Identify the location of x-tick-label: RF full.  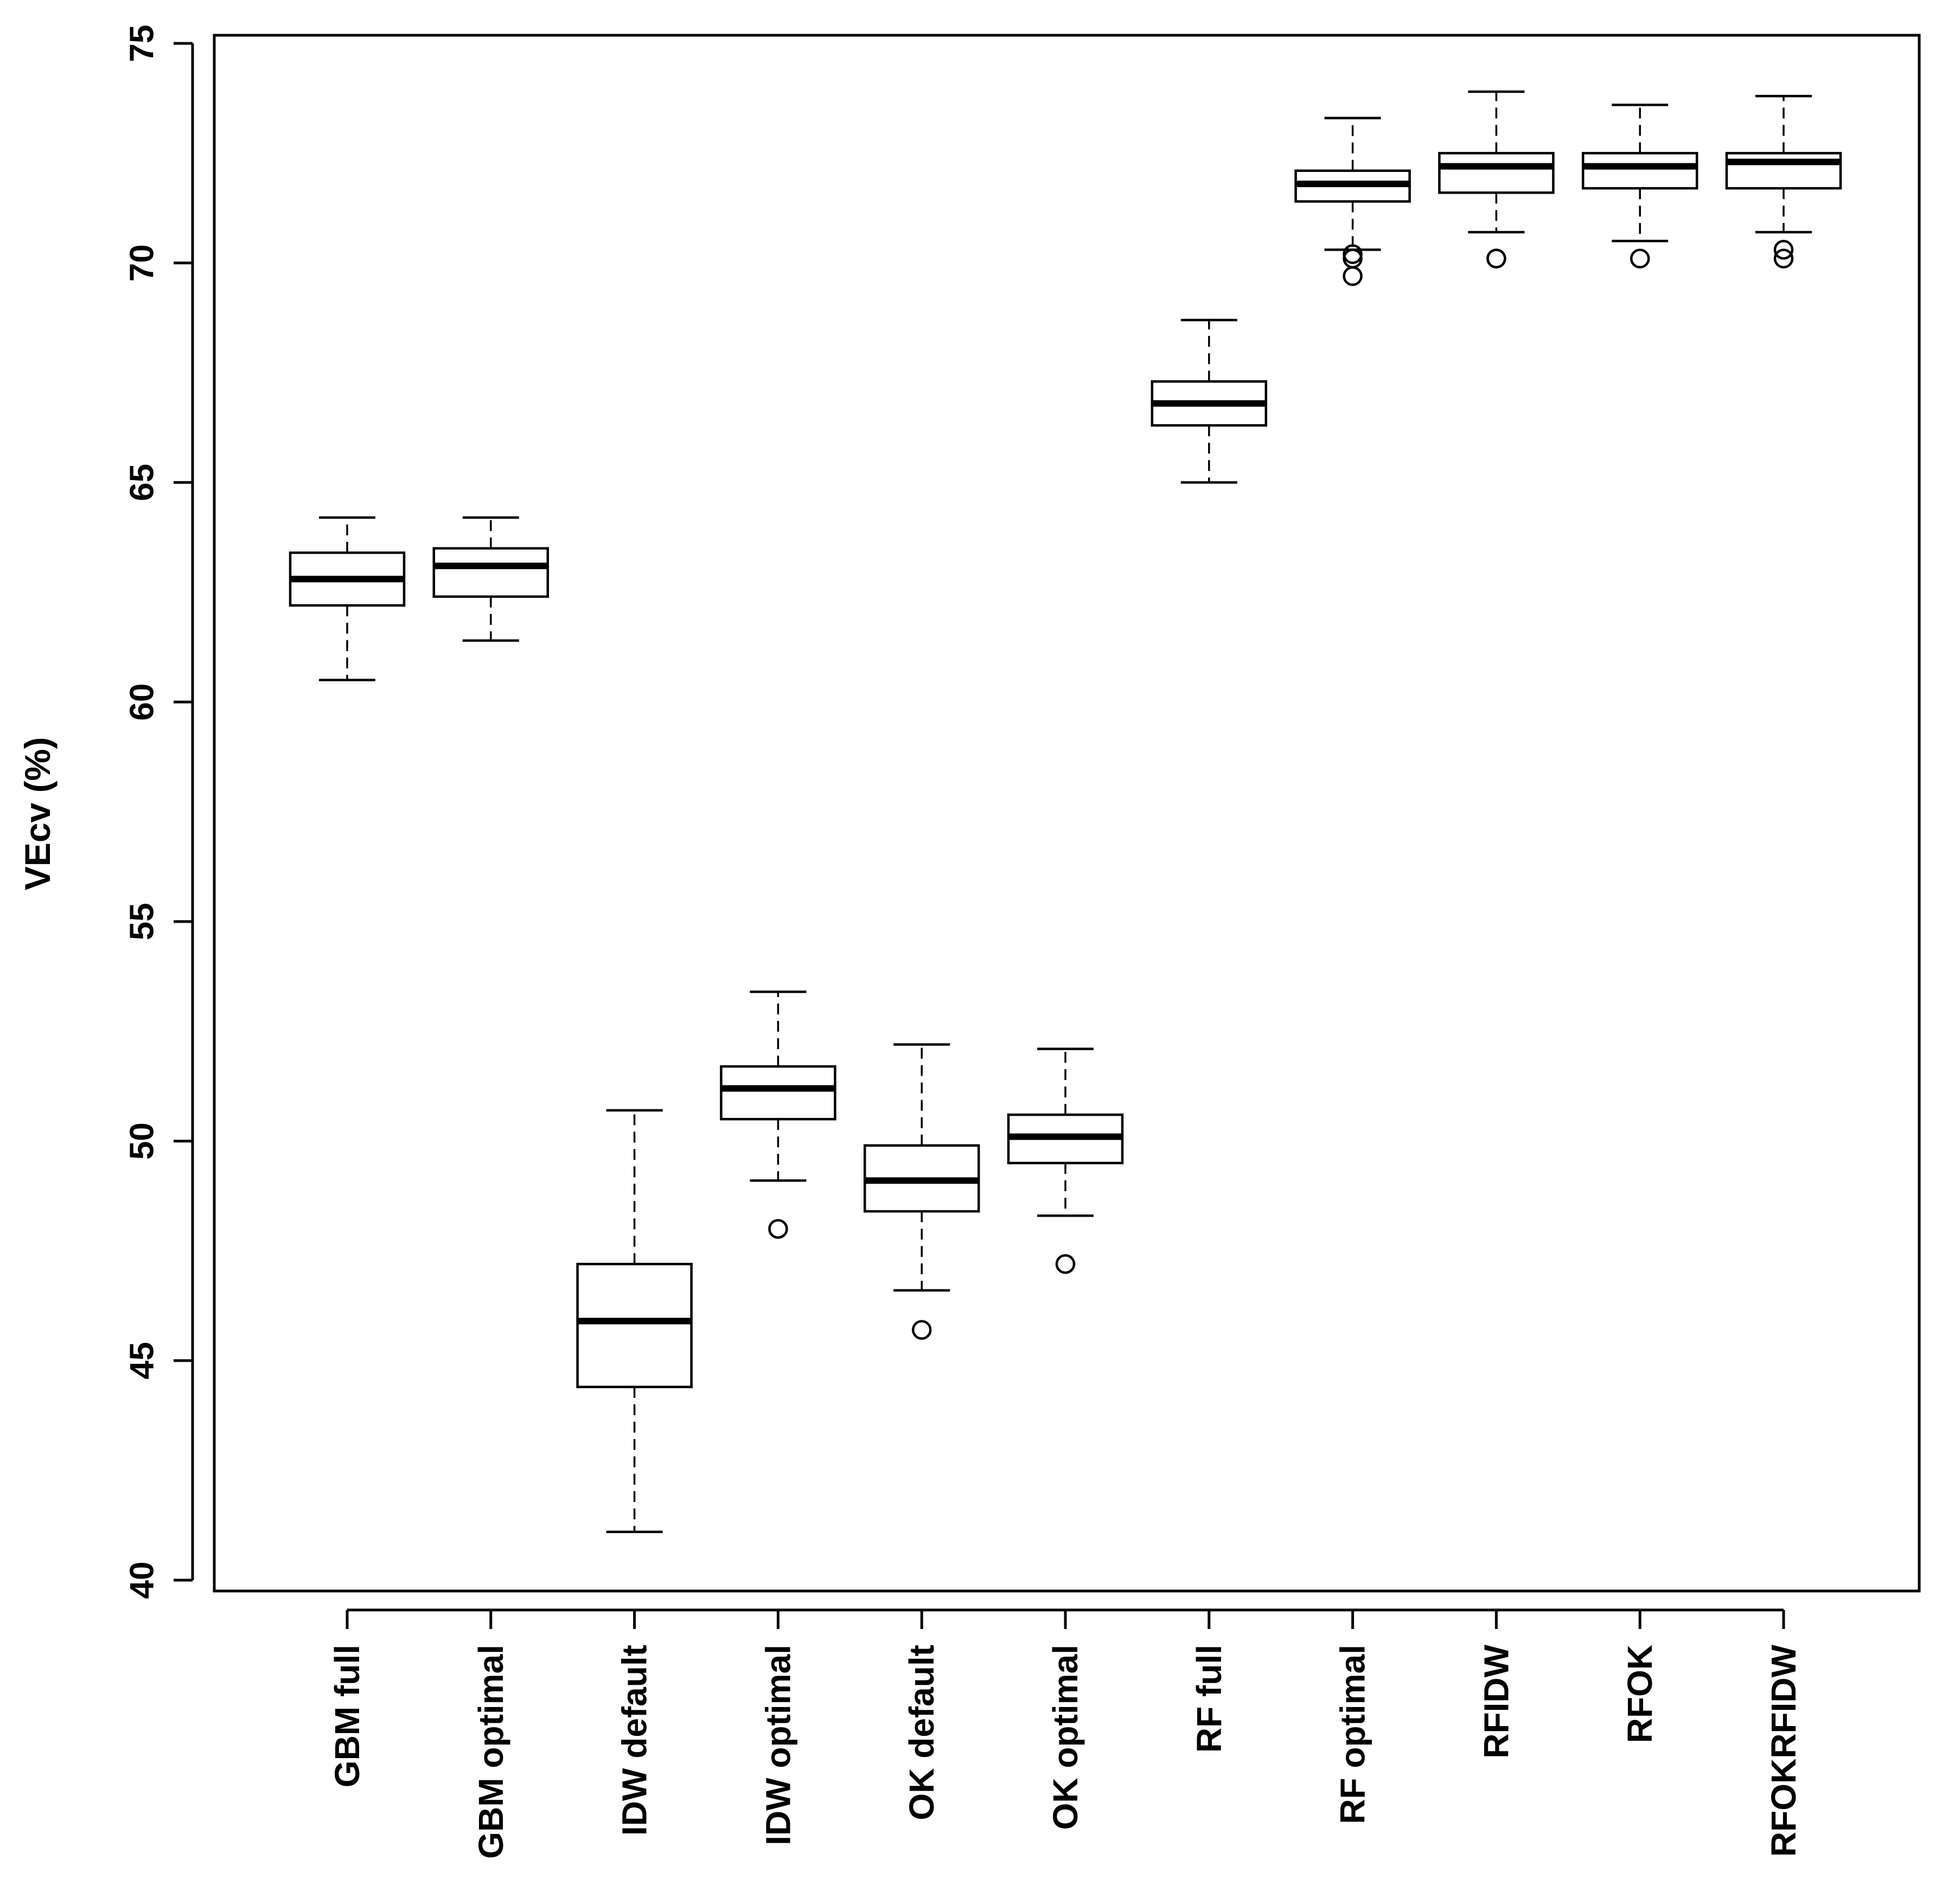
(1209, 1699).